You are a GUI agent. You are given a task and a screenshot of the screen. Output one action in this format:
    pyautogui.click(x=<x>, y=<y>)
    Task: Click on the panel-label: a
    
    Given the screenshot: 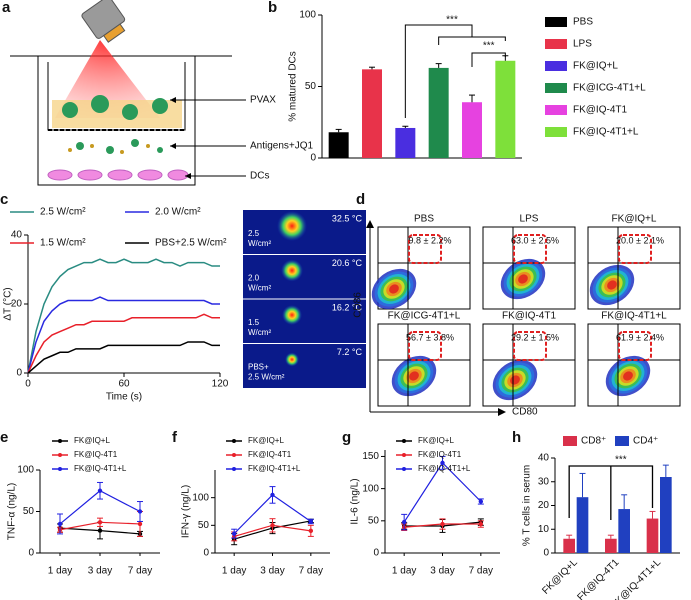 What is the action you would take?
    pyautogui.click(x=6, y=8)
    